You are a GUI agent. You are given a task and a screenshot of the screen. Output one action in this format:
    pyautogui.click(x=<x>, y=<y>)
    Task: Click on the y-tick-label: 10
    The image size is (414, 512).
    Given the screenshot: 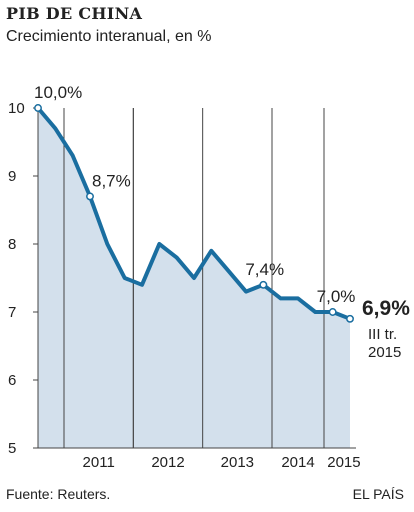 What is the action you would take?
    pyautogui.click(x=16, y=108)
    